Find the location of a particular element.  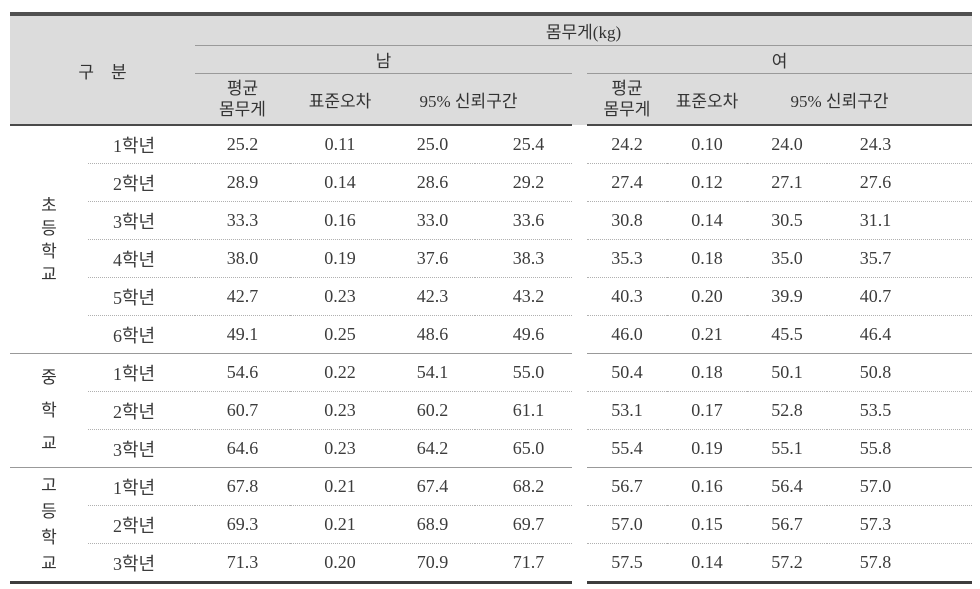

table-row: 4학년 38.0 0.19 37.6 38.3 35.3 0.18 35.0 35.7 is located at coordinates (491, 258).